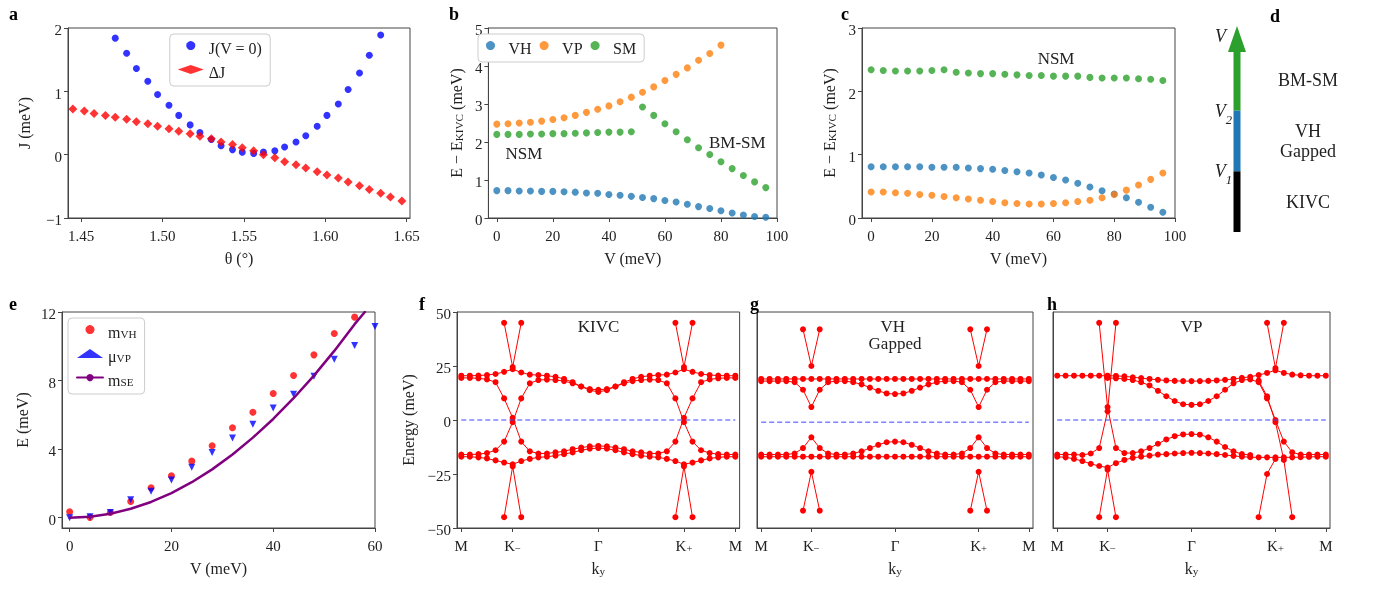 The height and width of the screenshot is (595, 1385). Describe the element at coordinates (1223, 113) in the screenshot. I see `text: V$_{2}$` at that location.